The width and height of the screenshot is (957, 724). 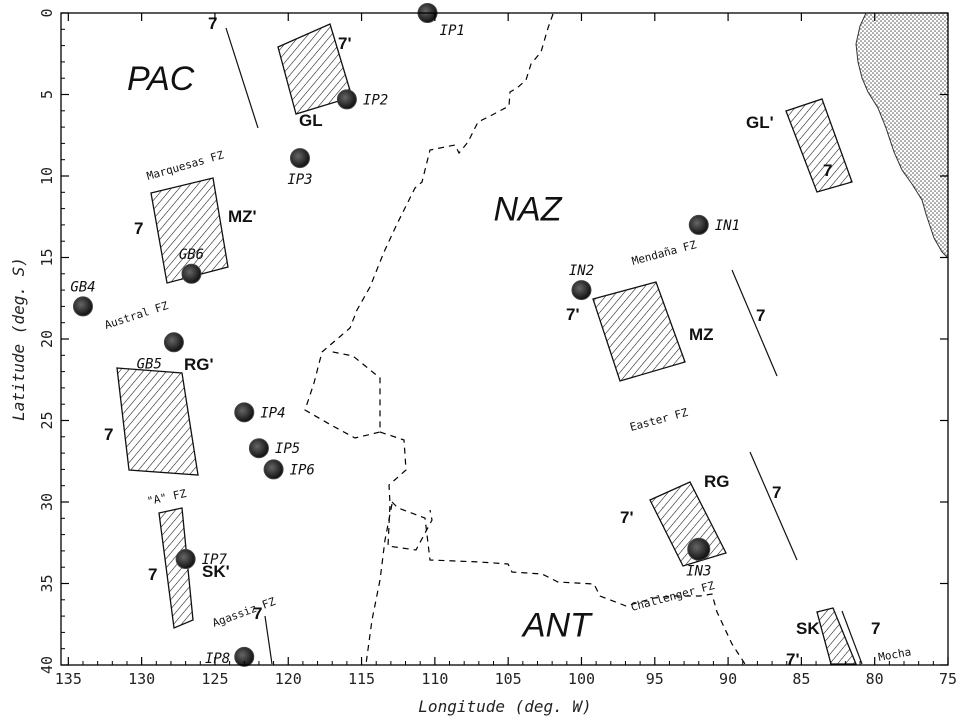 I want to click on zone-sk-prime, so click(x=176, y=568).